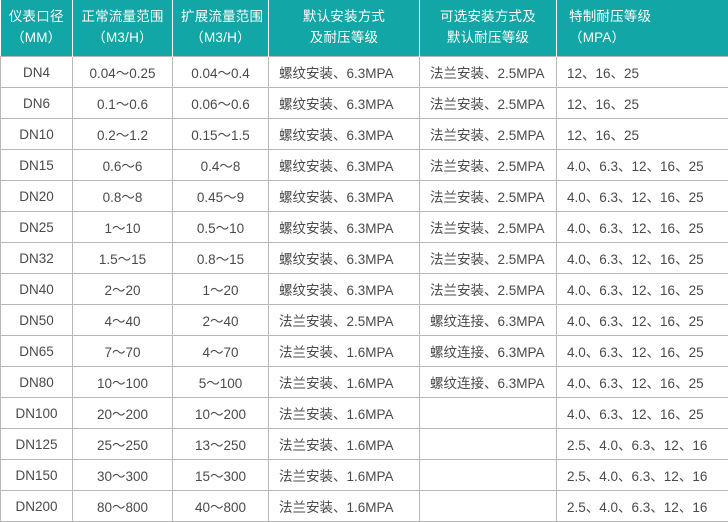  What do you see at coordinates (221, 413) in the screenshot?
I see `cell-extended-flow: 10～200` at bounding box center [221, 413].